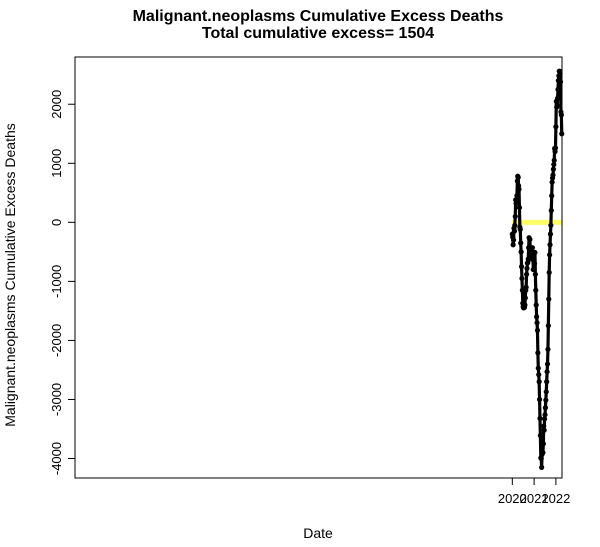 This screenshot has width=600, height=547. What do you see at coordinates (56, 340) in the screenshot?
I see `y-tick-label: -2000` at bounding box center [56, 340].